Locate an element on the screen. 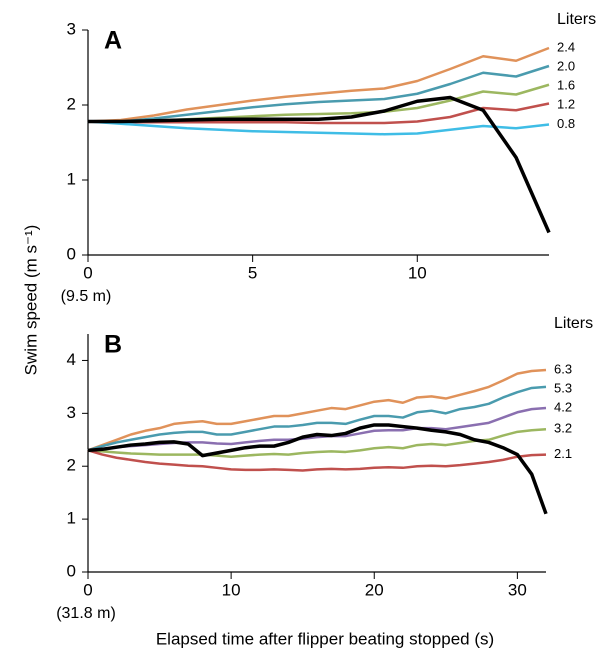  x-tick-label: 5 is located at coordinates (252, 272).